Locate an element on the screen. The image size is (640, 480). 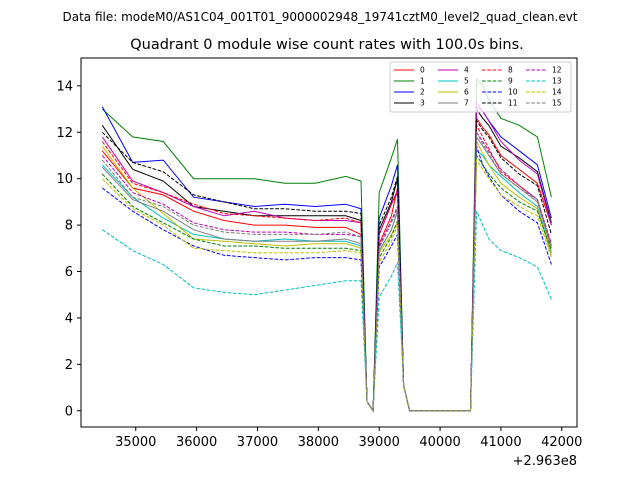
x-tick-label-35000: 35000 is located at coordinates (135, 442).